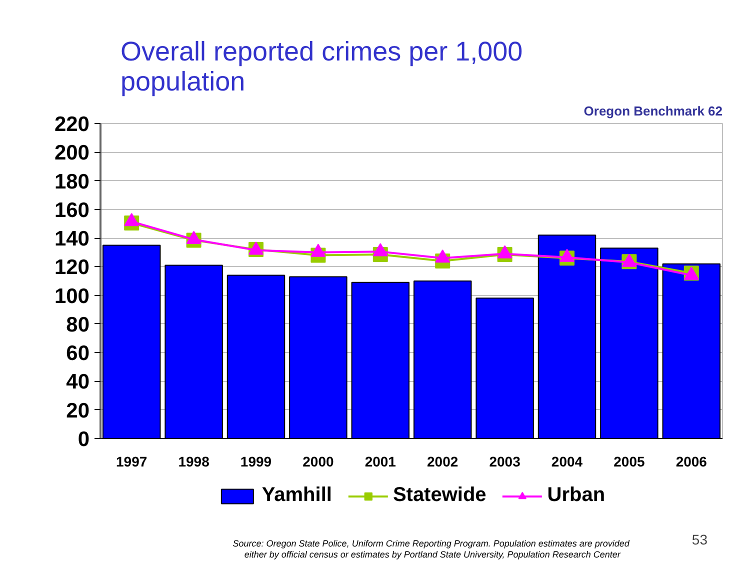 Image resolution: width=746 pixels, height=564 pixels. Describe the element at coordinates (567, 462) in the screenshot. I see `x-tick-label: 2004` at that location.